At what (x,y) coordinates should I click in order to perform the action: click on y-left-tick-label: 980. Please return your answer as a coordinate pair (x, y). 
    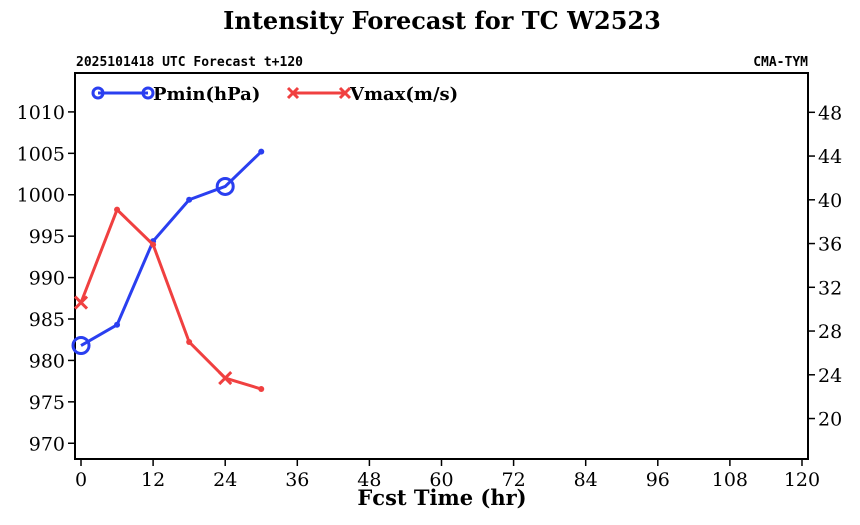
    Looking at the image, I should click on (47, 361).